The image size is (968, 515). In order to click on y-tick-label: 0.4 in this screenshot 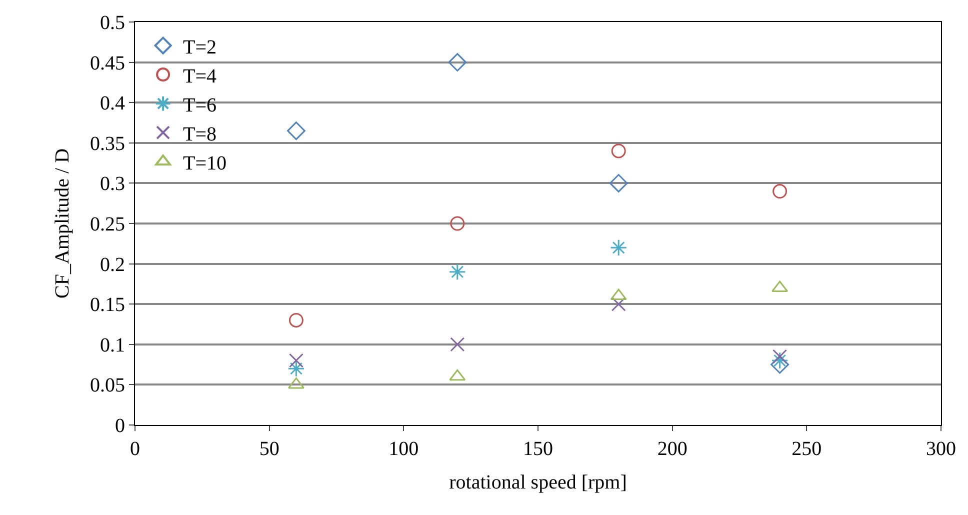, I will do `click(112, 103)`.